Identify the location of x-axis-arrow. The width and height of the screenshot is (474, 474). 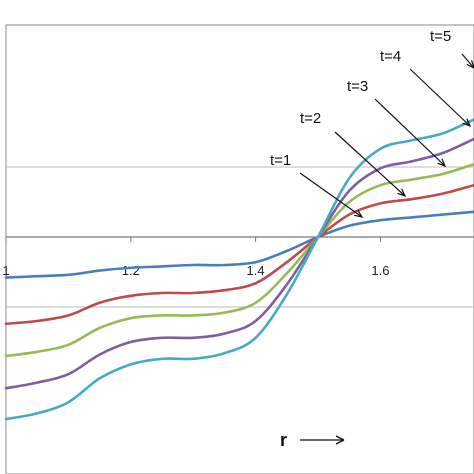
(322, 440).